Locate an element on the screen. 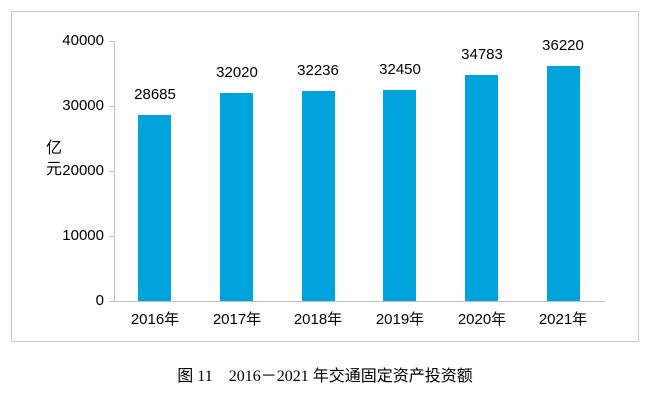  x-tick-label: 2018年 is located at coordinates (318, 319).